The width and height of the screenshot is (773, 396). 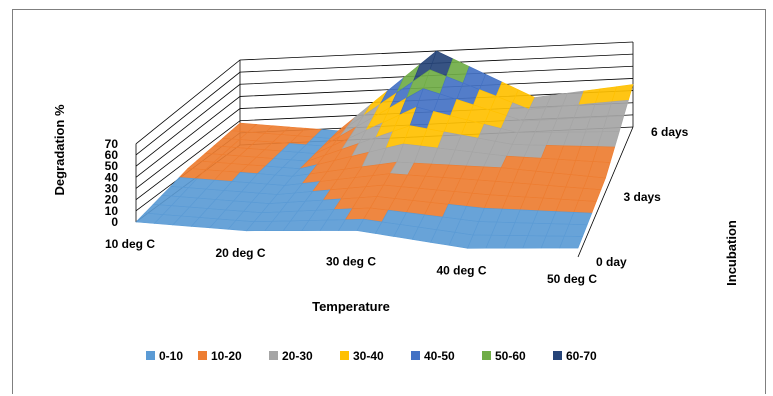 What do you see at coordinates (611, 262) in the screenshot?
I see `depth-tick-label: 0 day` at bounding box center [611, 262].